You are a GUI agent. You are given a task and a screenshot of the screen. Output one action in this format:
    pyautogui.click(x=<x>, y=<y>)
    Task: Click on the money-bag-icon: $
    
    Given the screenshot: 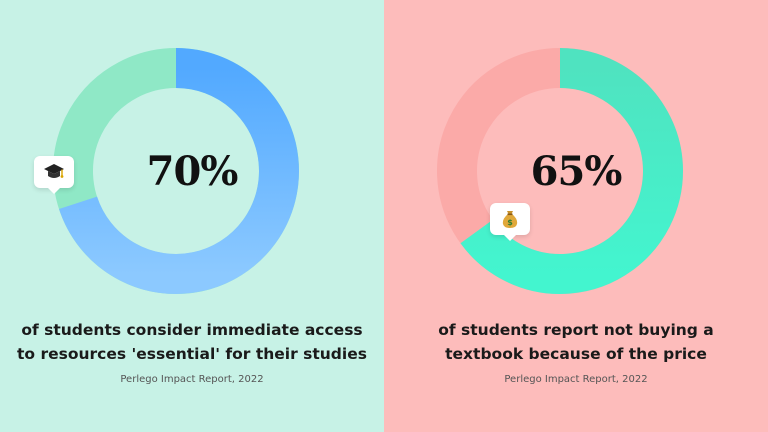 What is the action you would take?
    pyautogui.click(x=510, y=219)
    